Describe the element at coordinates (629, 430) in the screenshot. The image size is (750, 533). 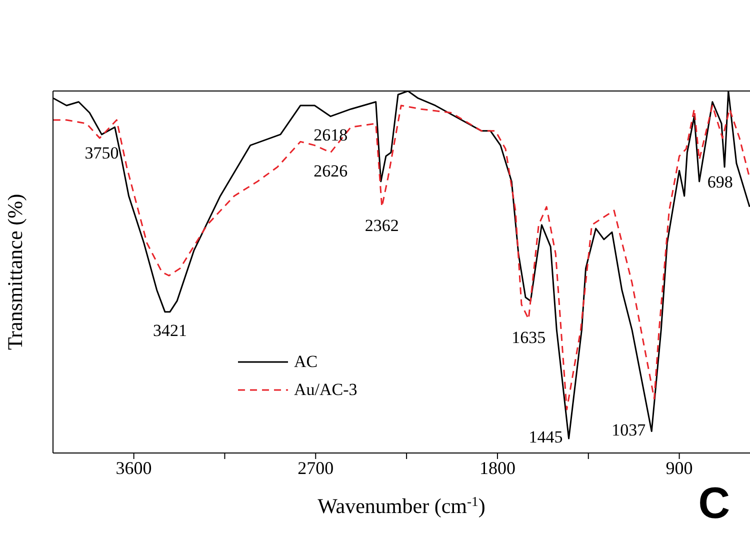
I see `annotation: 1037` at that location.